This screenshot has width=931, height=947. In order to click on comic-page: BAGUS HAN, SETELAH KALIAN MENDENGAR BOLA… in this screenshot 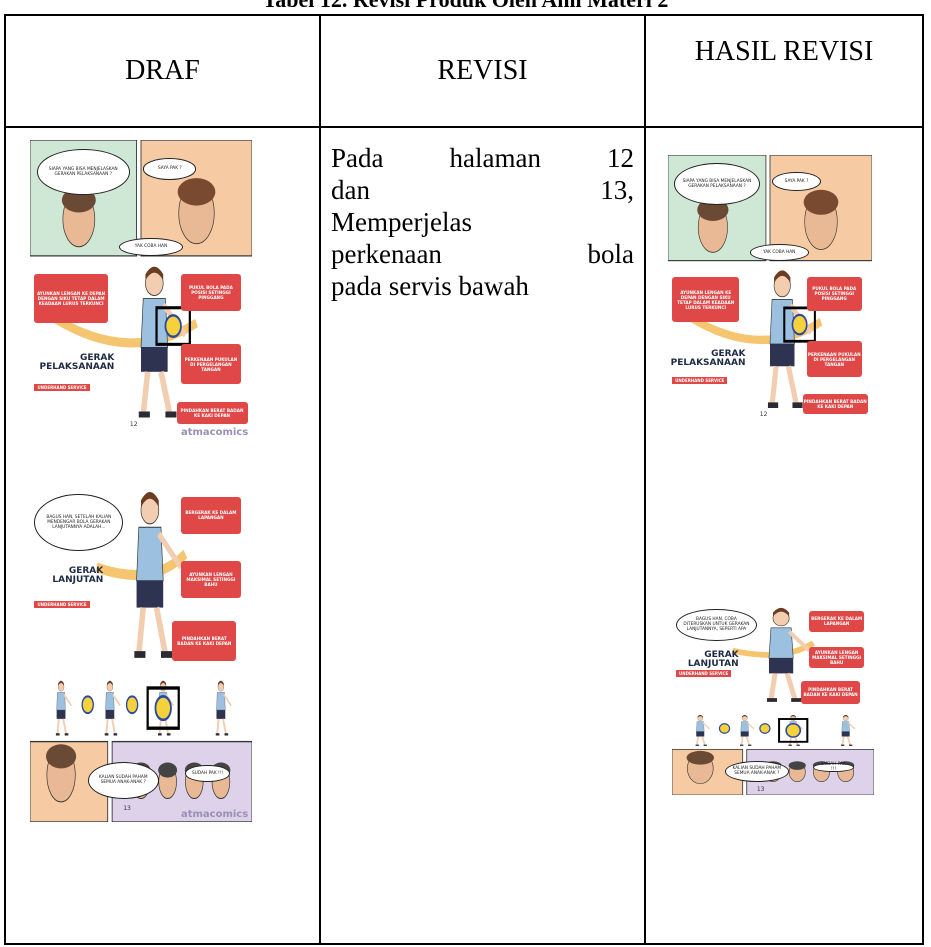, I will do `click(141, 654)`.